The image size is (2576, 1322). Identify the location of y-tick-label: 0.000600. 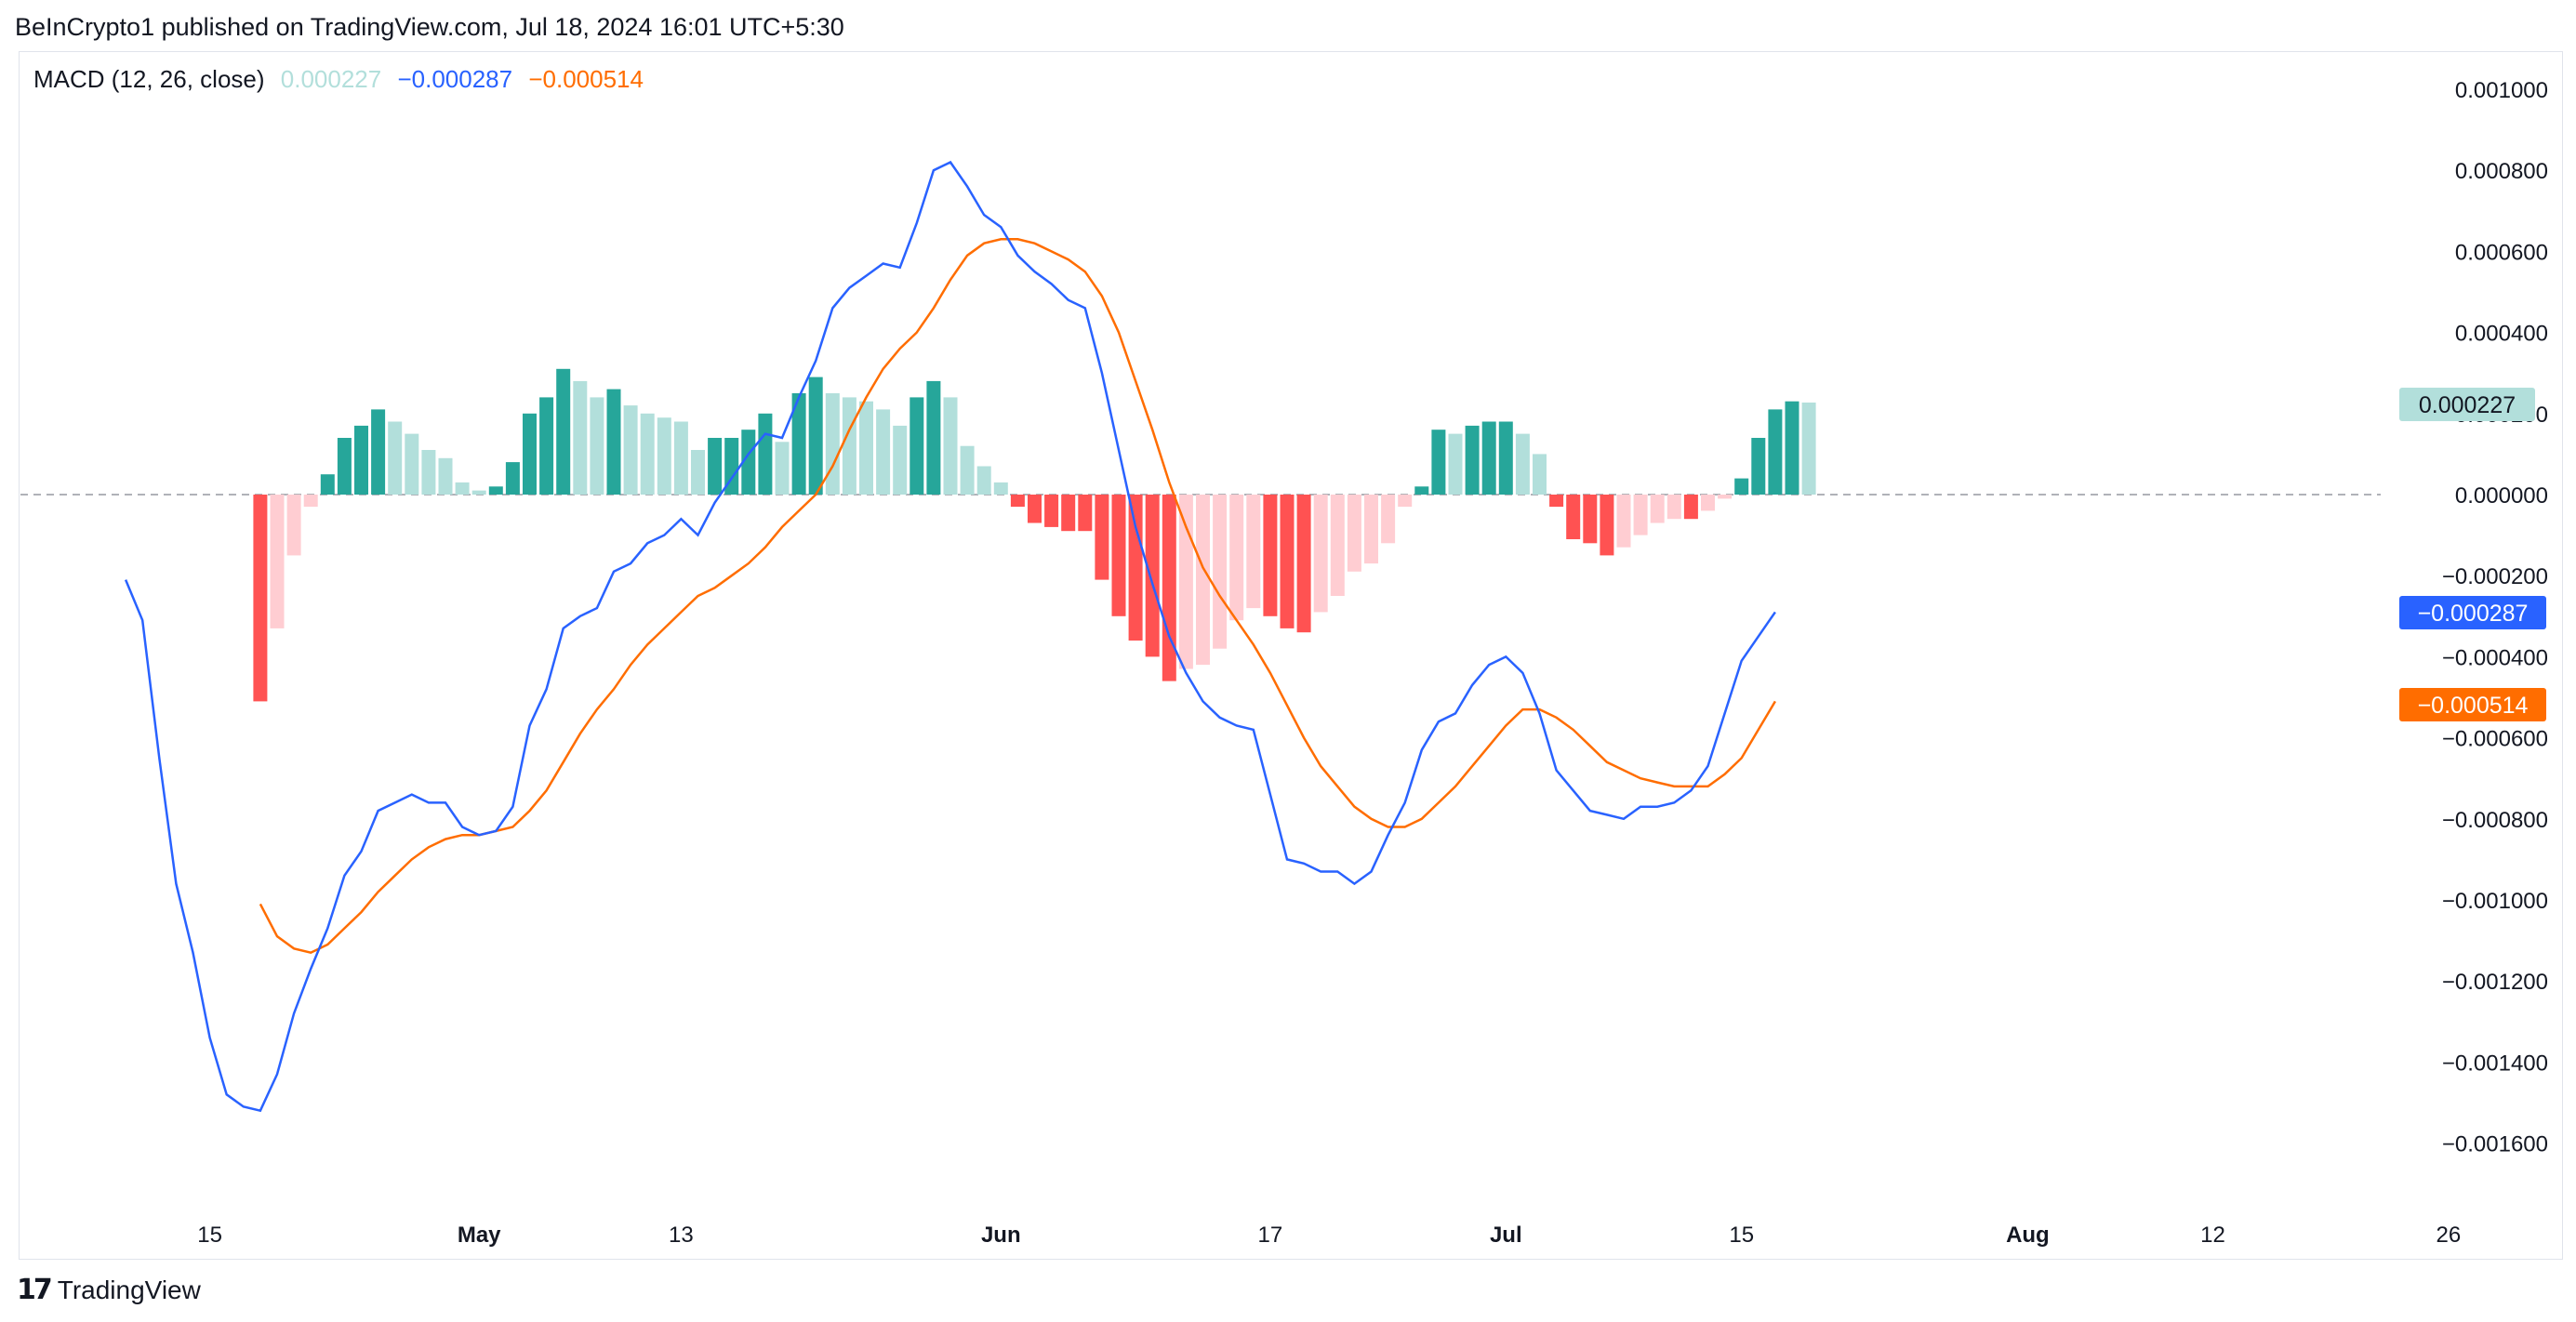
(2501, 253).